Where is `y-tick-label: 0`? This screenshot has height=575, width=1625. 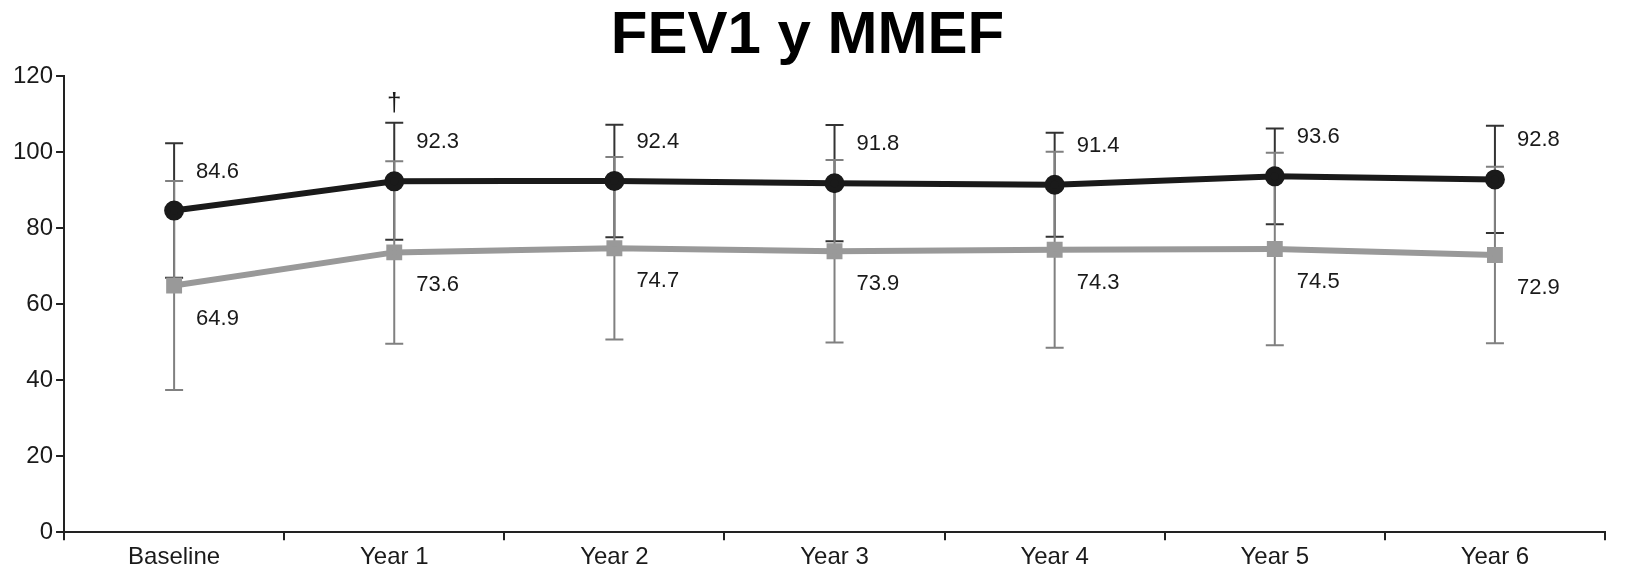
y-tick-label: 0 is located at coordinates (46, 530).